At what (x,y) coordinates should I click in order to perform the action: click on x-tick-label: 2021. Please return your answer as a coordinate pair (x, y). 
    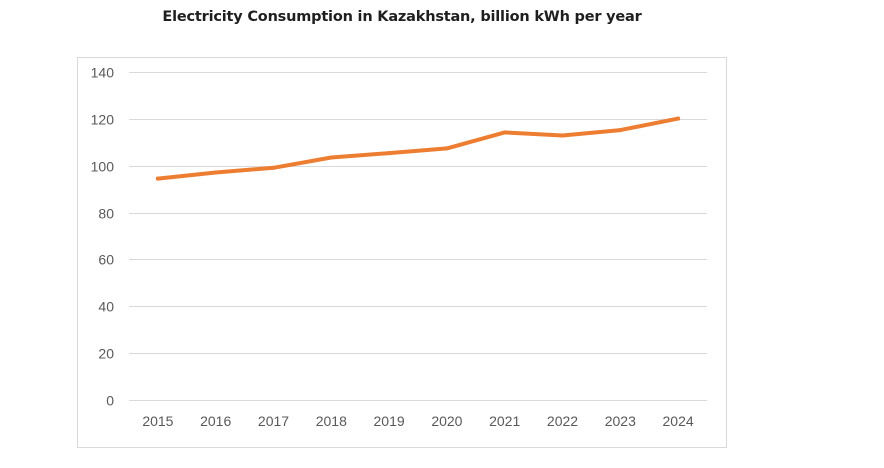
    Looking at the image, I should click on (504, 421).